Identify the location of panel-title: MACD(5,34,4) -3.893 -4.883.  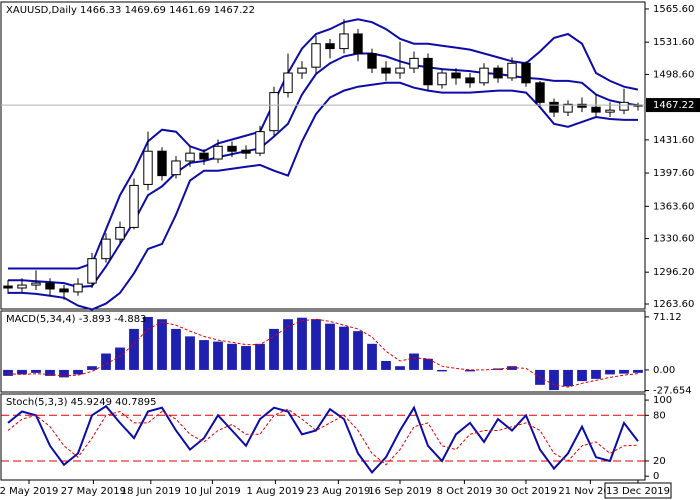
(76, 319).